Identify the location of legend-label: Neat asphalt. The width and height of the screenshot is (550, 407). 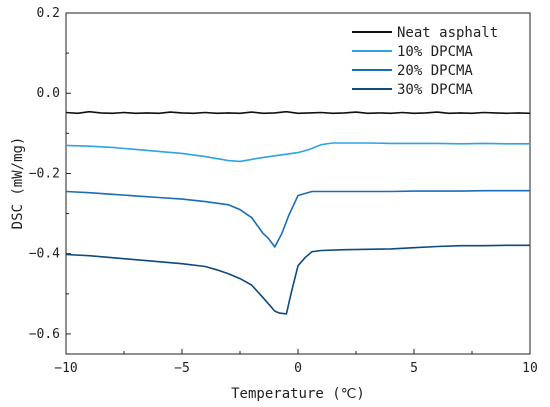
(447, 33).